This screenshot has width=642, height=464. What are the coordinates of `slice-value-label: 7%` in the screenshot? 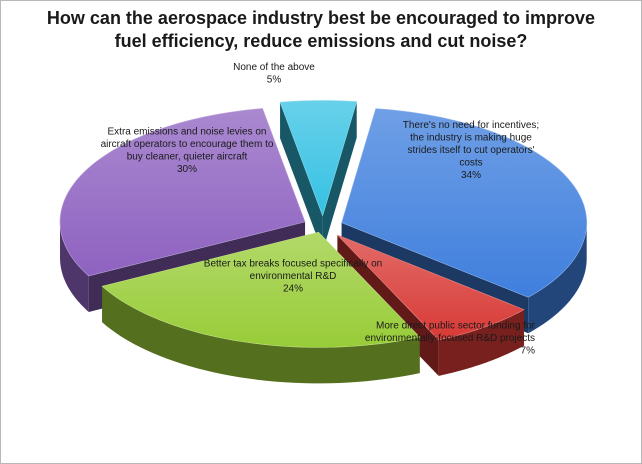 It's located at (528, 351).